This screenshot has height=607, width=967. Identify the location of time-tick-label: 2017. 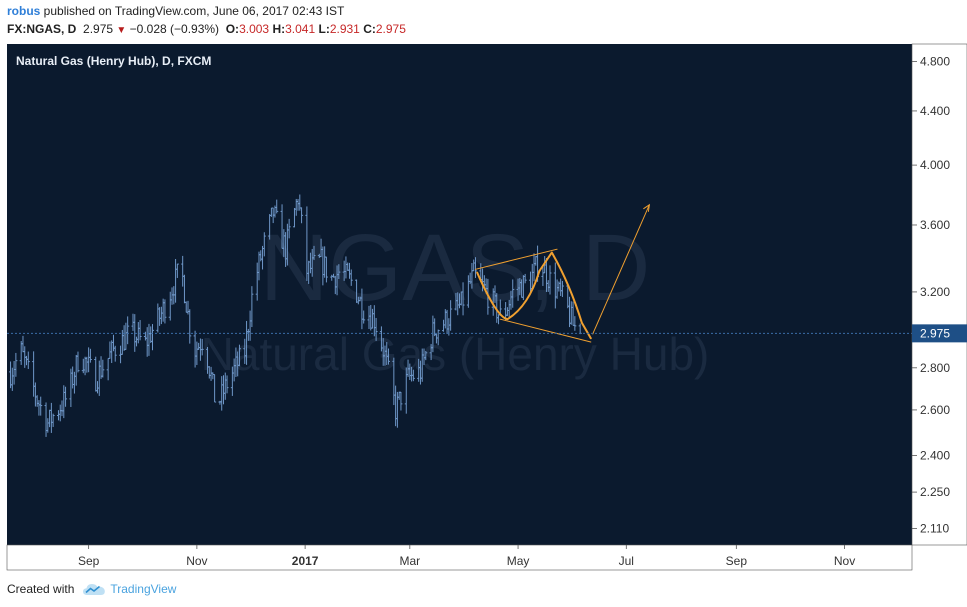
(305, 561).